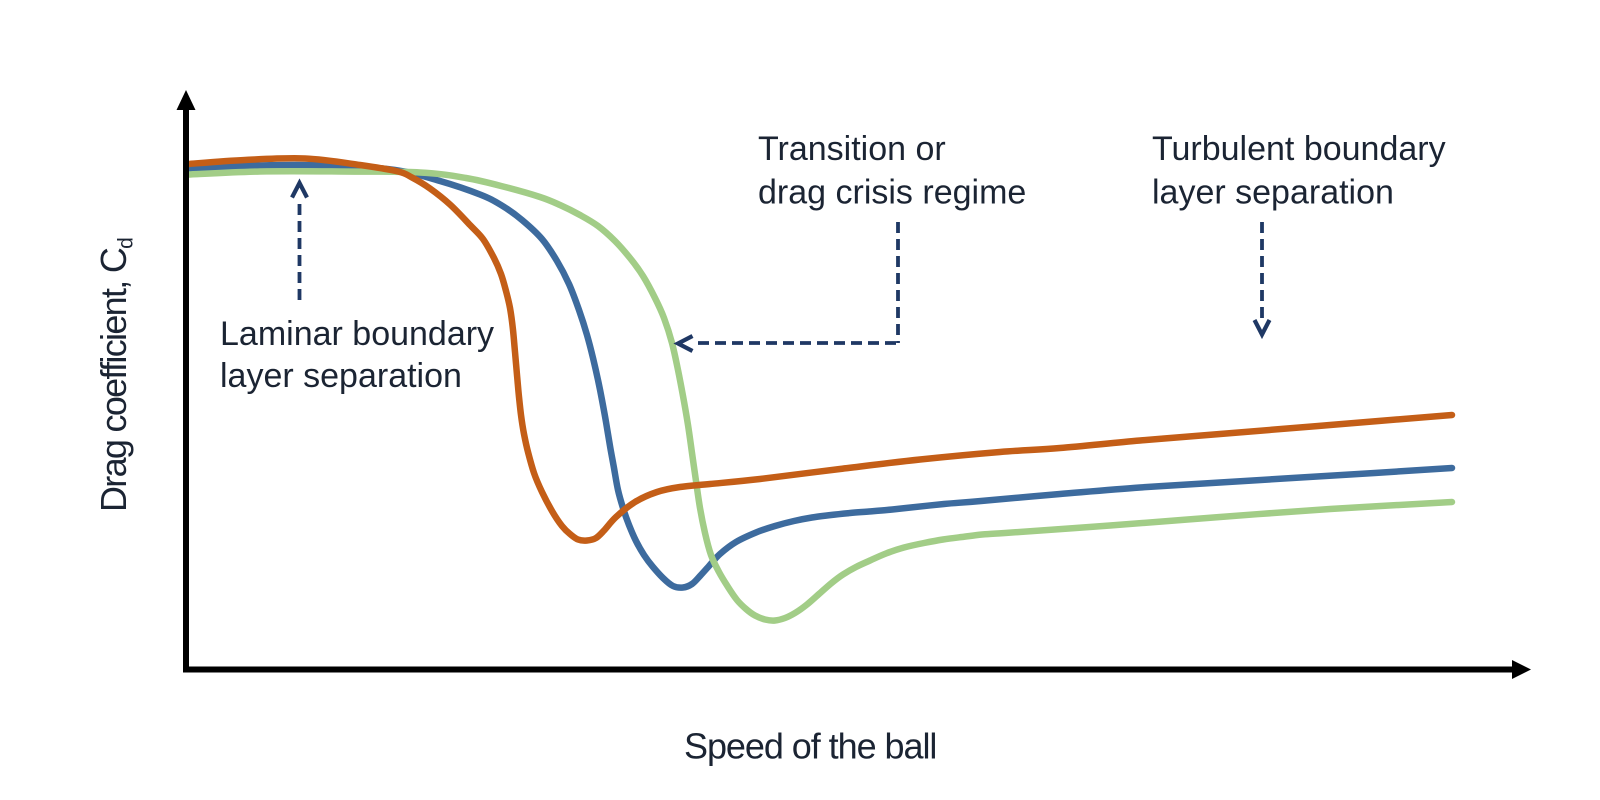 Image resolution: width=1600 pixels, height=800 pixels. Describe the element at coordinates (892, 193) in the screenshot. I see `svg-text: drag crisis regime` at that location.